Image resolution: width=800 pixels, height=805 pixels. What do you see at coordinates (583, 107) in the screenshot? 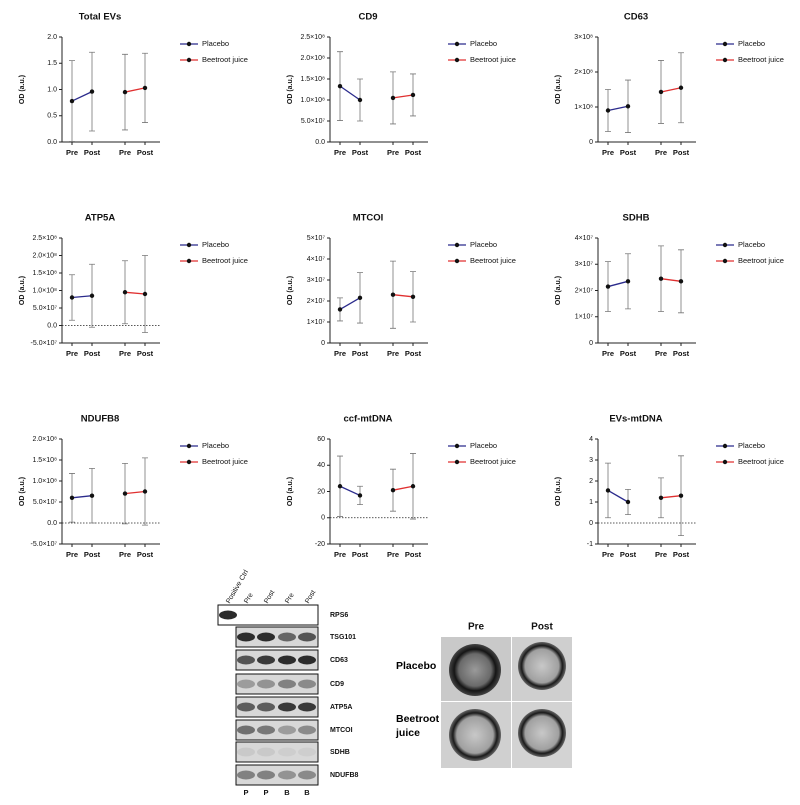
I see `y-tick-label: 1×10⁸` at bounding box center [583, 107].